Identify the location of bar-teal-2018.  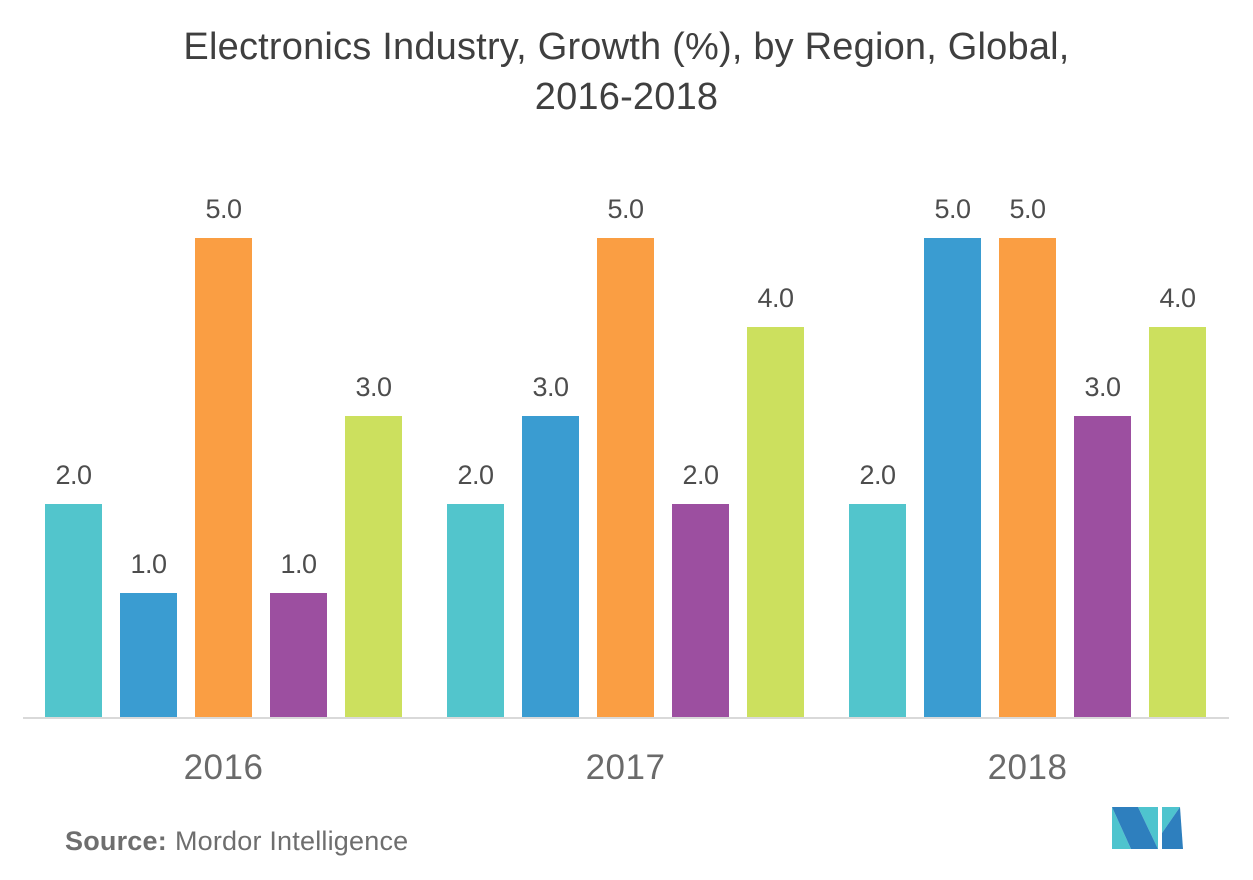
(877, 611).